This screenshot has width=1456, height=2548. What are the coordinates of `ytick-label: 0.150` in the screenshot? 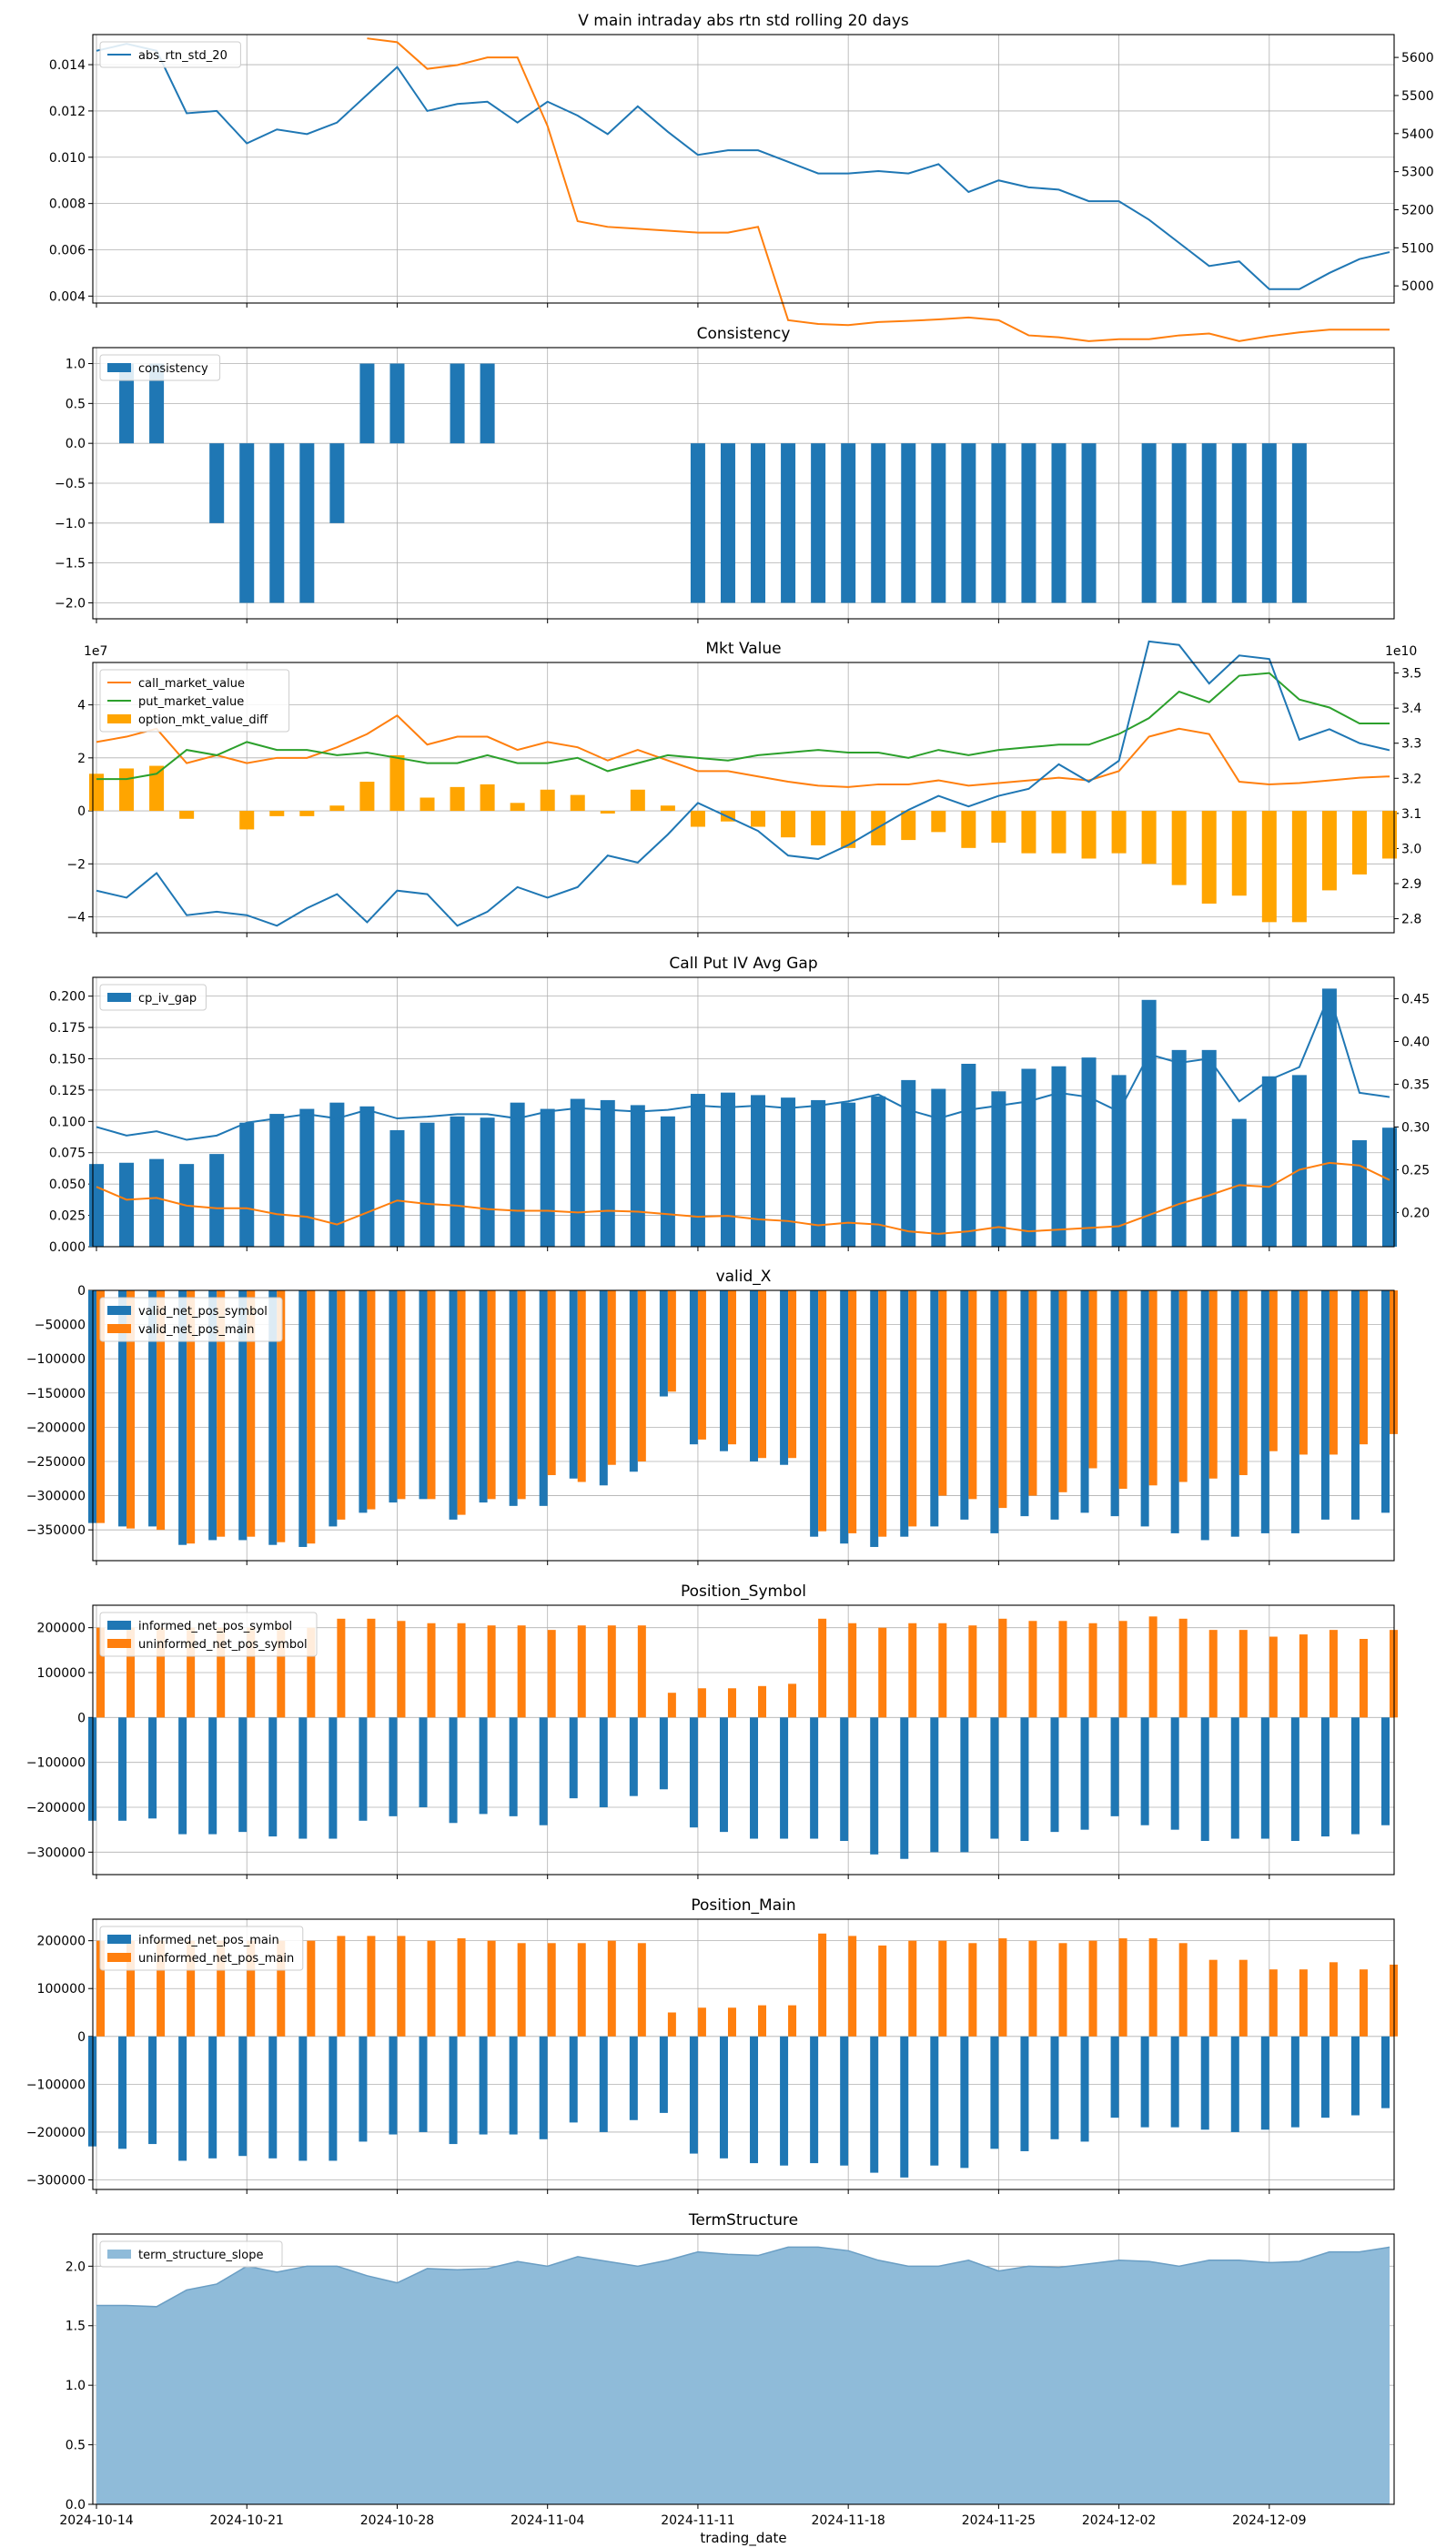 It's located at (67, 1060).